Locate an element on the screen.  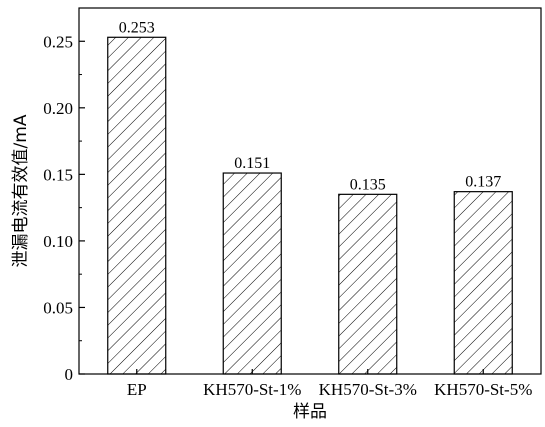
y-axis-title: 泄漏电流有效值/mA is located at coordinates (21, 190).